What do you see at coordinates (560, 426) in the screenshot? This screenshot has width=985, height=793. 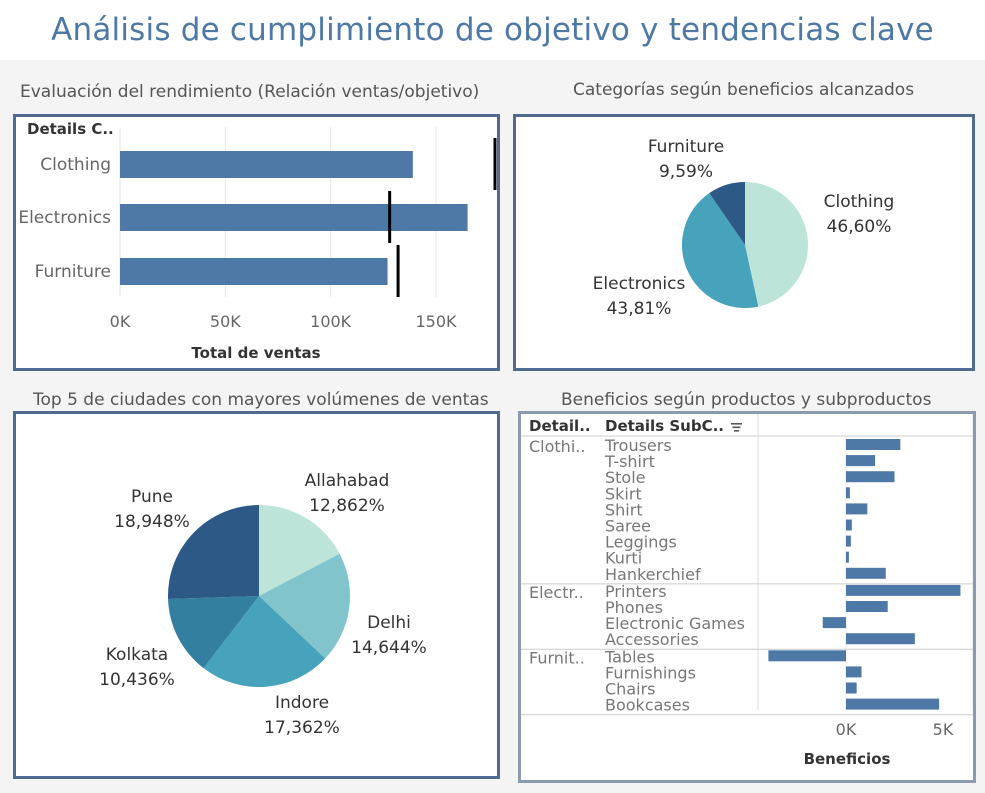 I see `products-header-category: Detail..` at bounding box center [560, 426].